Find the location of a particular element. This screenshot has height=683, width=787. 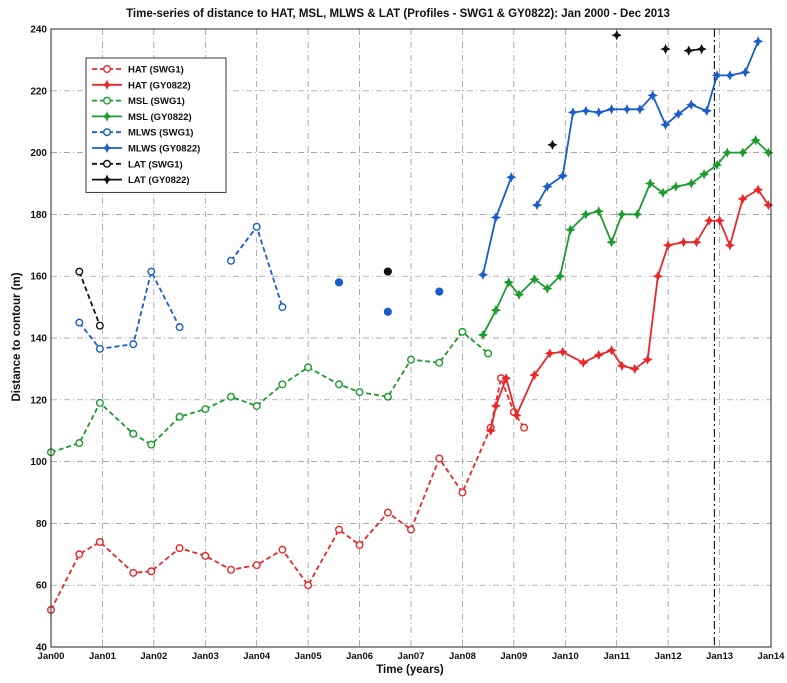

x-tick-label: Jan01 is located at coordinates (103, 656).